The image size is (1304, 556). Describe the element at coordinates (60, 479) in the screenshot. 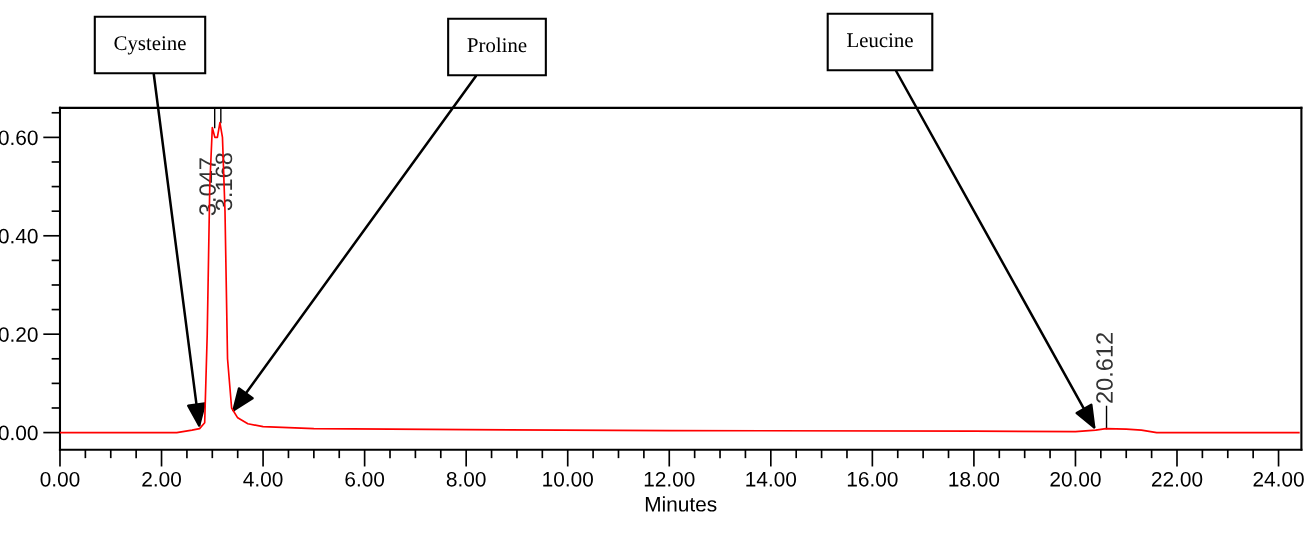

I see `x-tick-label: 0.00` at that location.